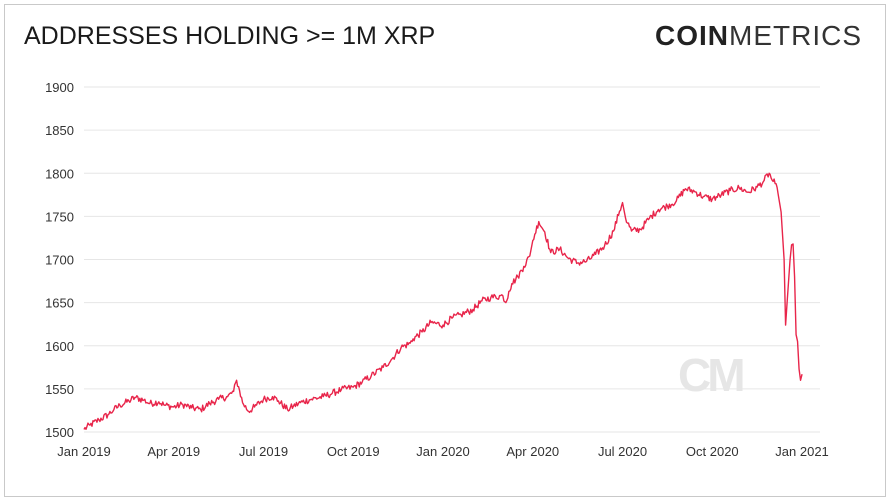  Describe the element at coordinates (59, 303) in the screenshot. I see `y-tick-label: 1650` at that location.